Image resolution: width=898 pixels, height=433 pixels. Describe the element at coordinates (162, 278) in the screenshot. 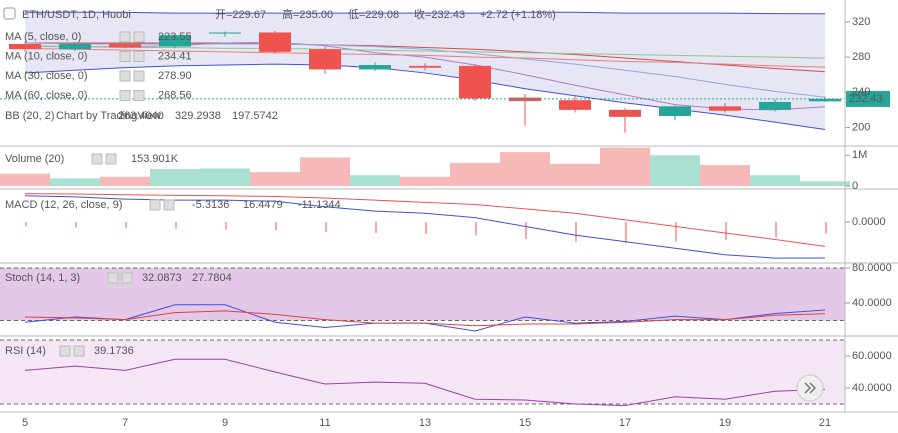

I see `legend-value: 32.0873` at that location.